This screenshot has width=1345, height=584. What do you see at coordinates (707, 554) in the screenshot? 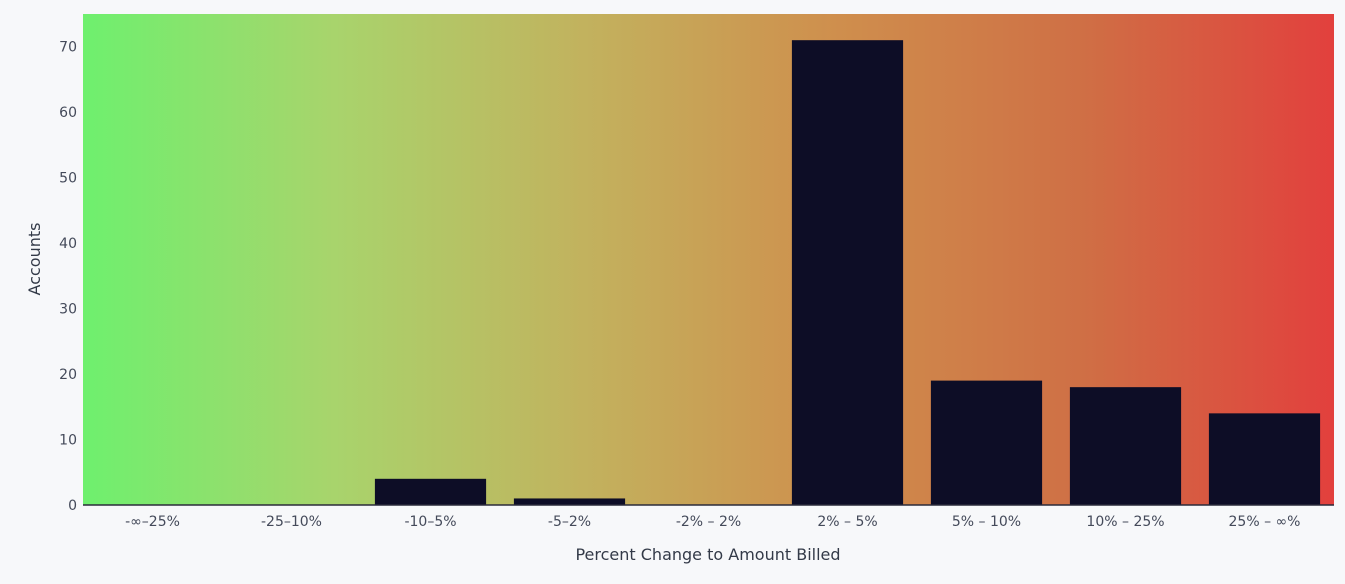
I see `x-axis-title: Percent Change to Amount Billed` at bounding box center [707, 554].